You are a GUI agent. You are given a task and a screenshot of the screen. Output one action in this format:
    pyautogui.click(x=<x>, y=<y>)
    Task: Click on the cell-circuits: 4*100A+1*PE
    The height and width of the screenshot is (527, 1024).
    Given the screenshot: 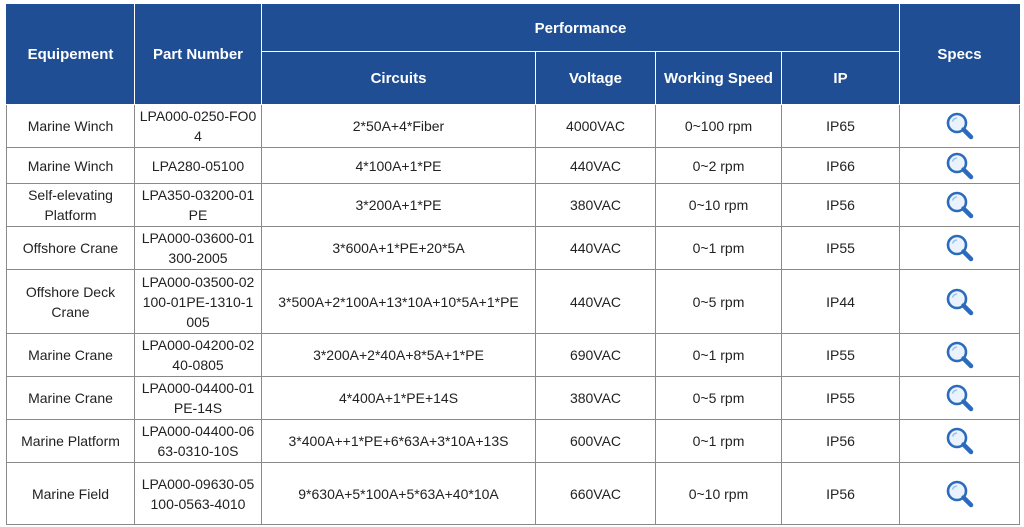 What is the action you would take?
    pyautogui.click(x=398, y=165)
    